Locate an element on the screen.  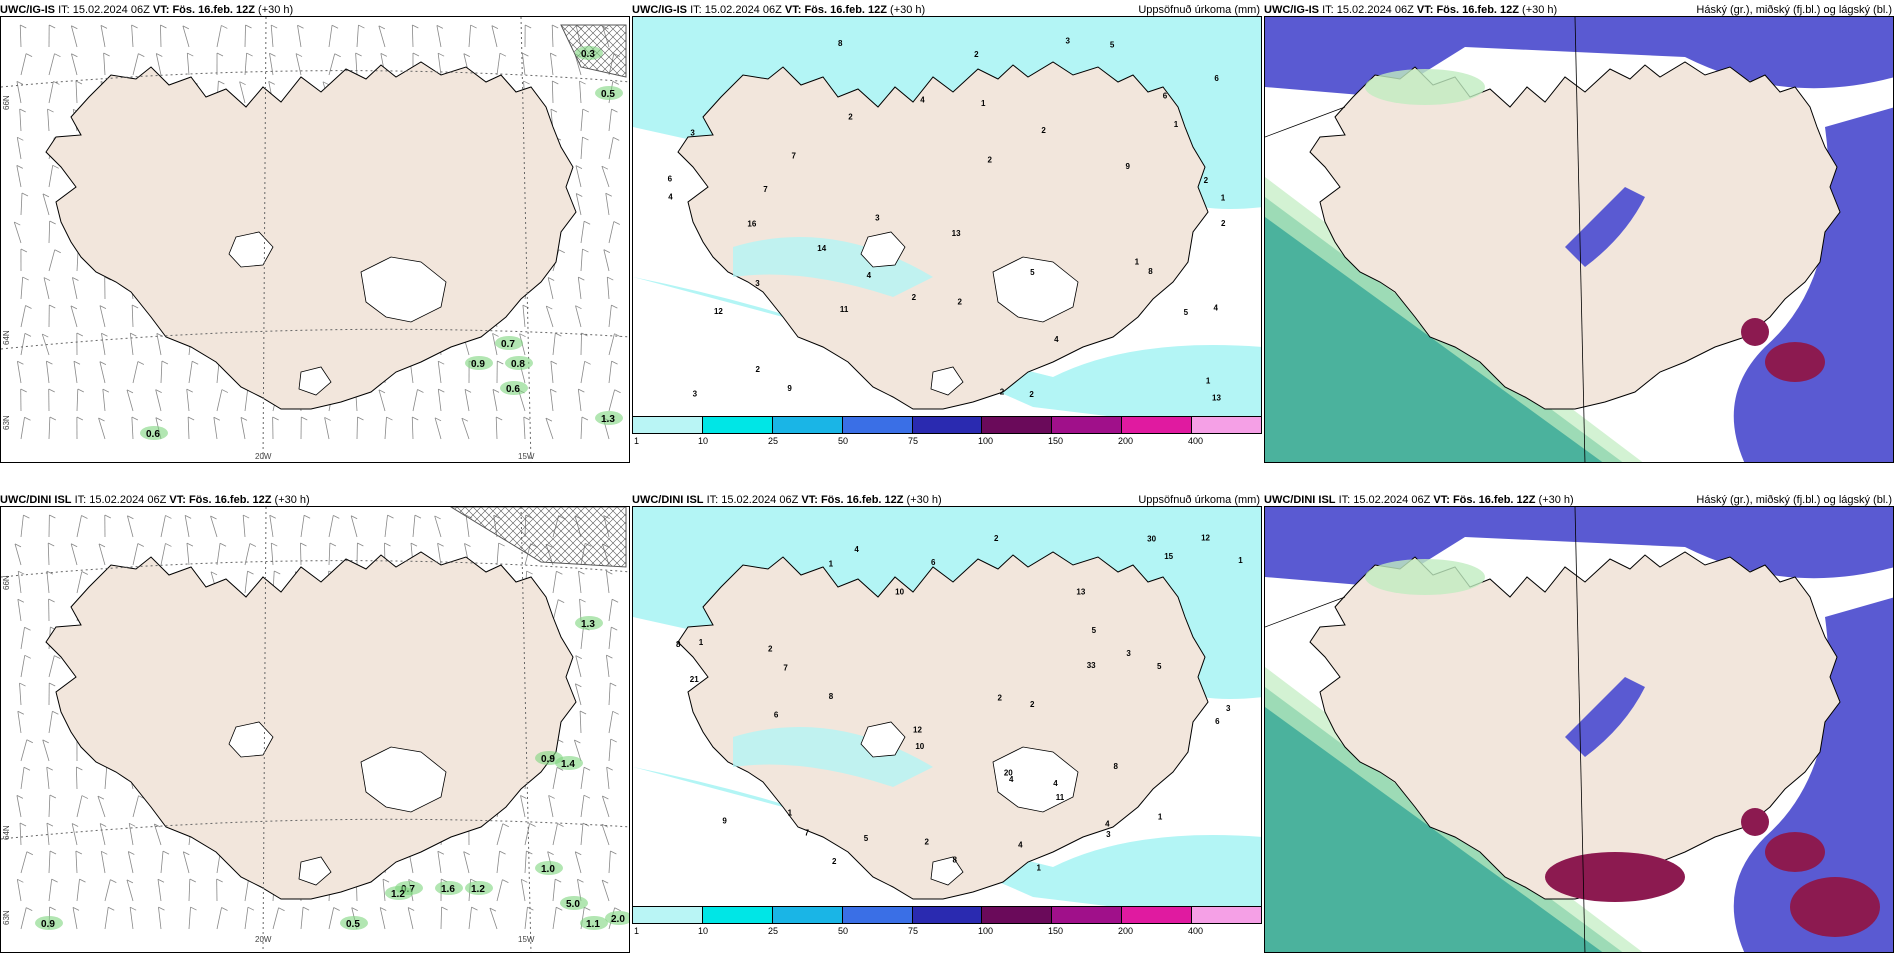
precip-value: 30 is located at coordinates (1151, 538).